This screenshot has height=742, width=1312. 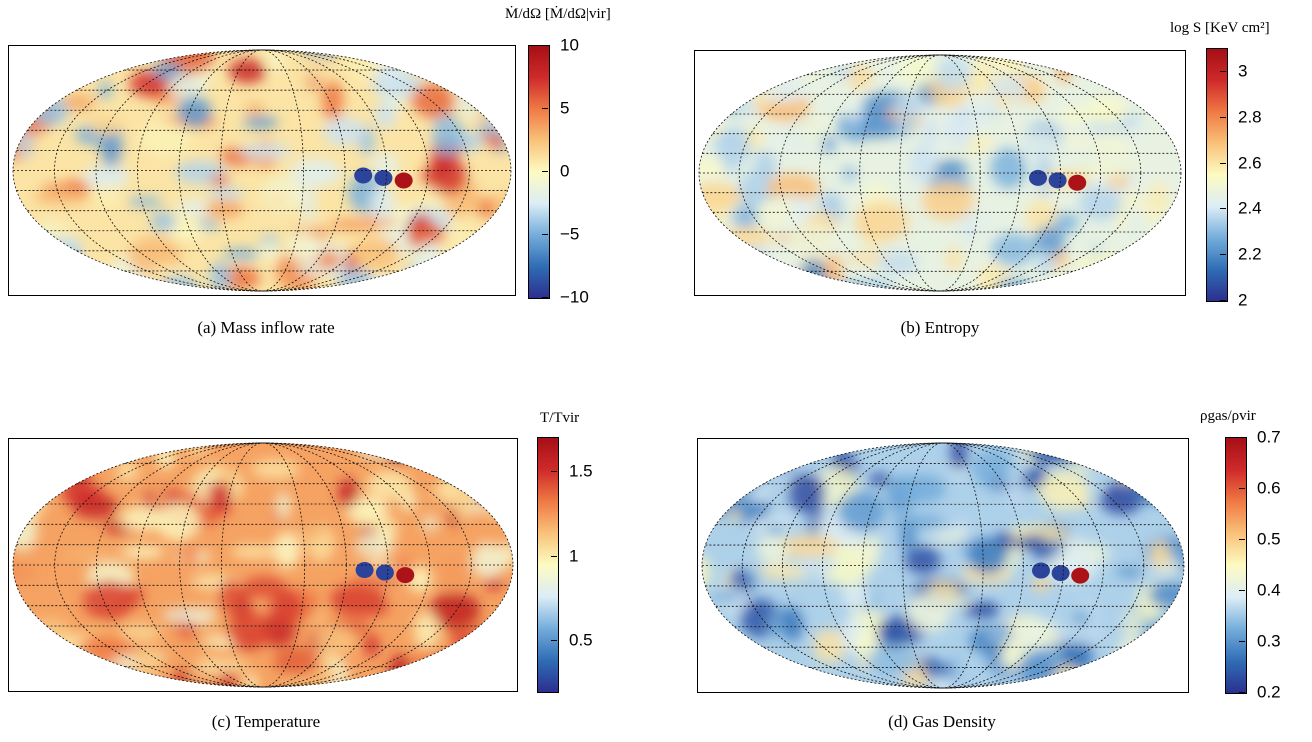 I want to click on mollweide-map-d, so click(x=943, y=565).